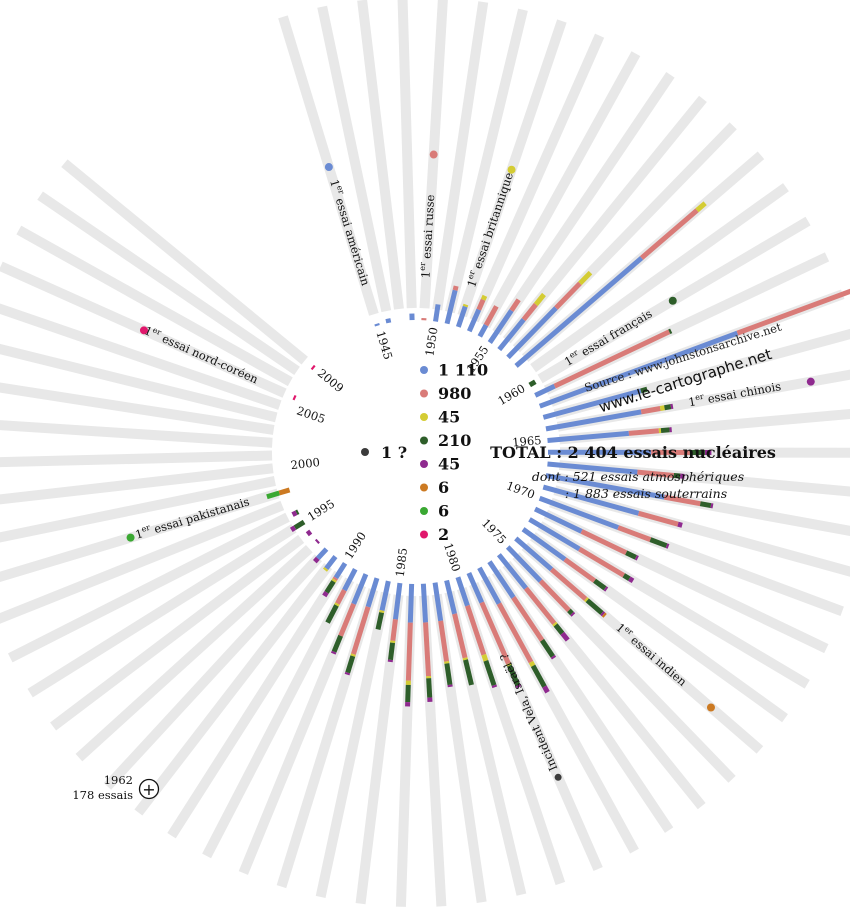 This screenshot has height=912, width=850. I want to click on bar-segment-1987-france, so click(350, 664).